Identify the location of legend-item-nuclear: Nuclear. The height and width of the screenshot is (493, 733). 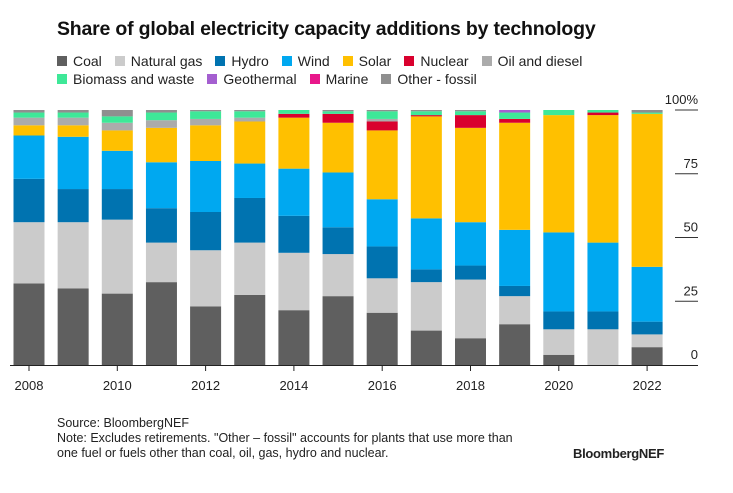
(436, 61).